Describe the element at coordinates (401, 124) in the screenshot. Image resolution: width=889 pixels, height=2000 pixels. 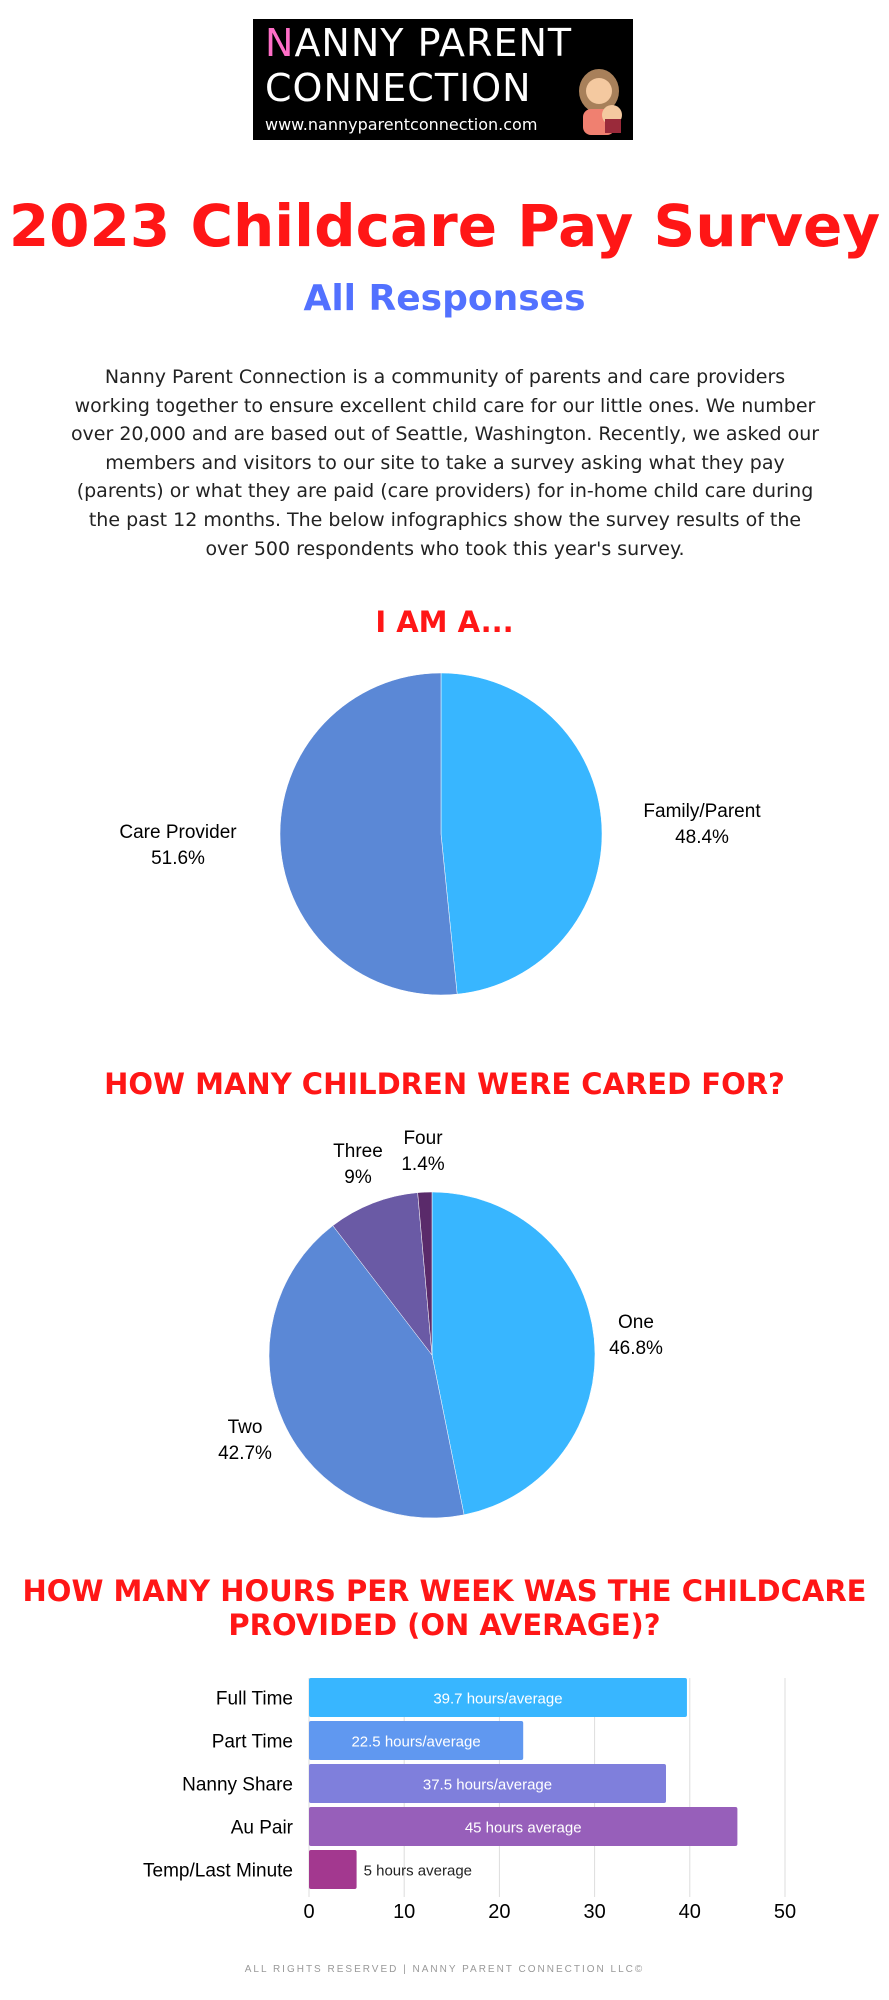
I see `logo-url: www.nannyparentconnection.com` at that location.